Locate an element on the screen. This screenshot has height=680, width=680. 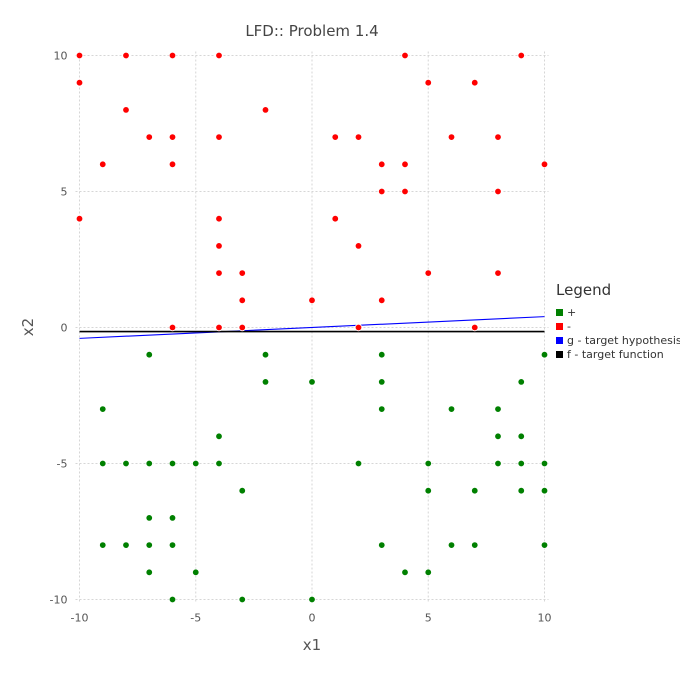
legend-label: f - target function is located at coordinates (615, 354).